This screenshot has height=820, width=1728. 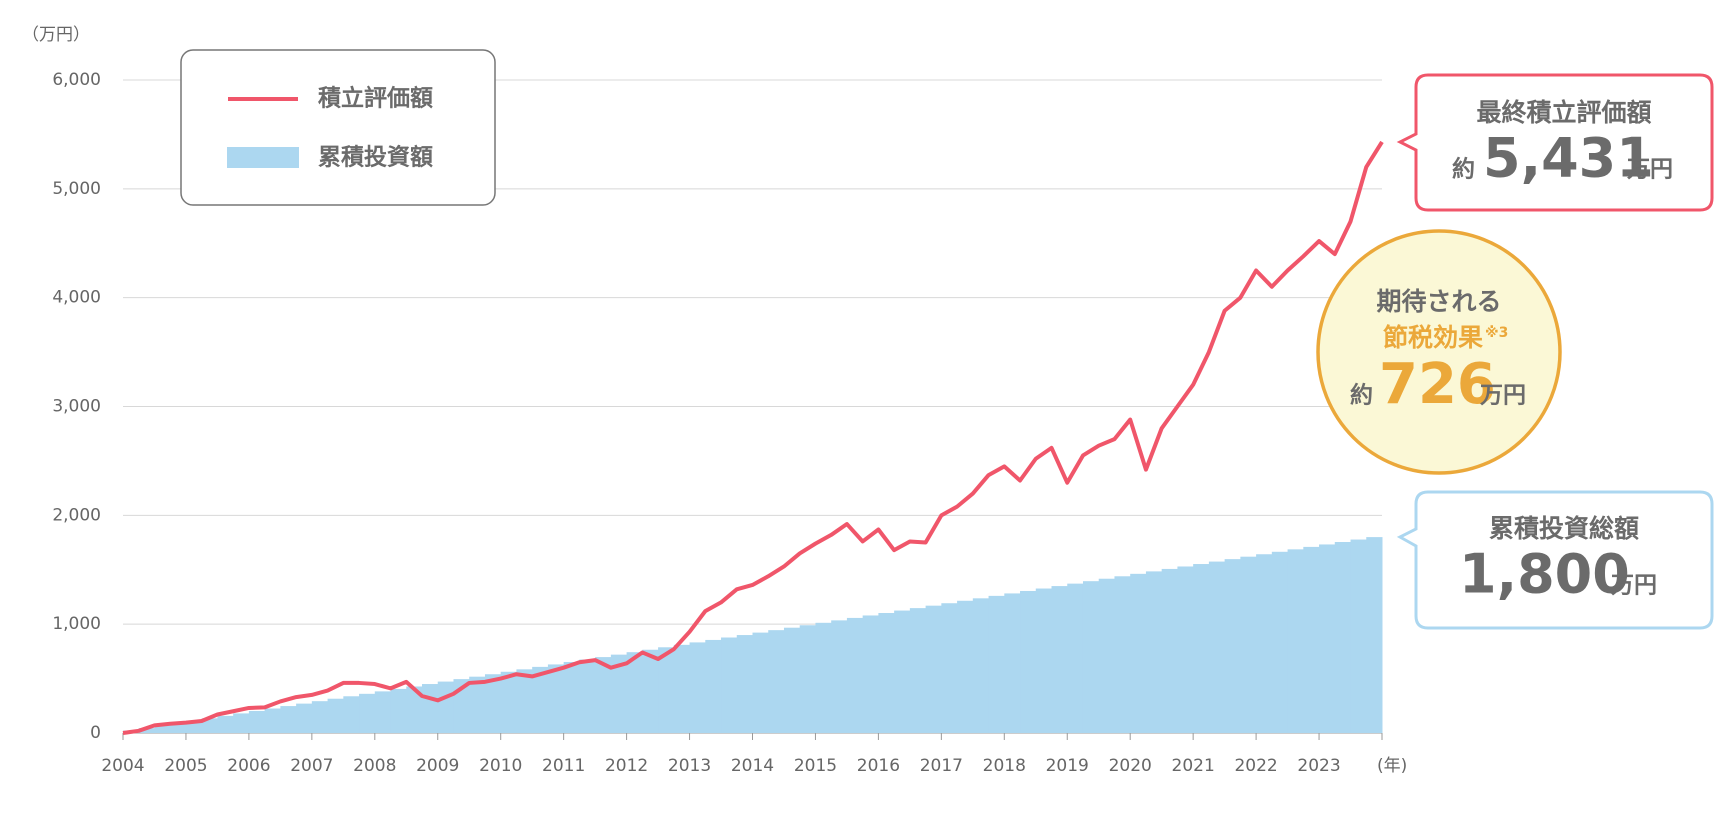 I want to click on x-tick-label: 2022, so click(x=1255, y=766).